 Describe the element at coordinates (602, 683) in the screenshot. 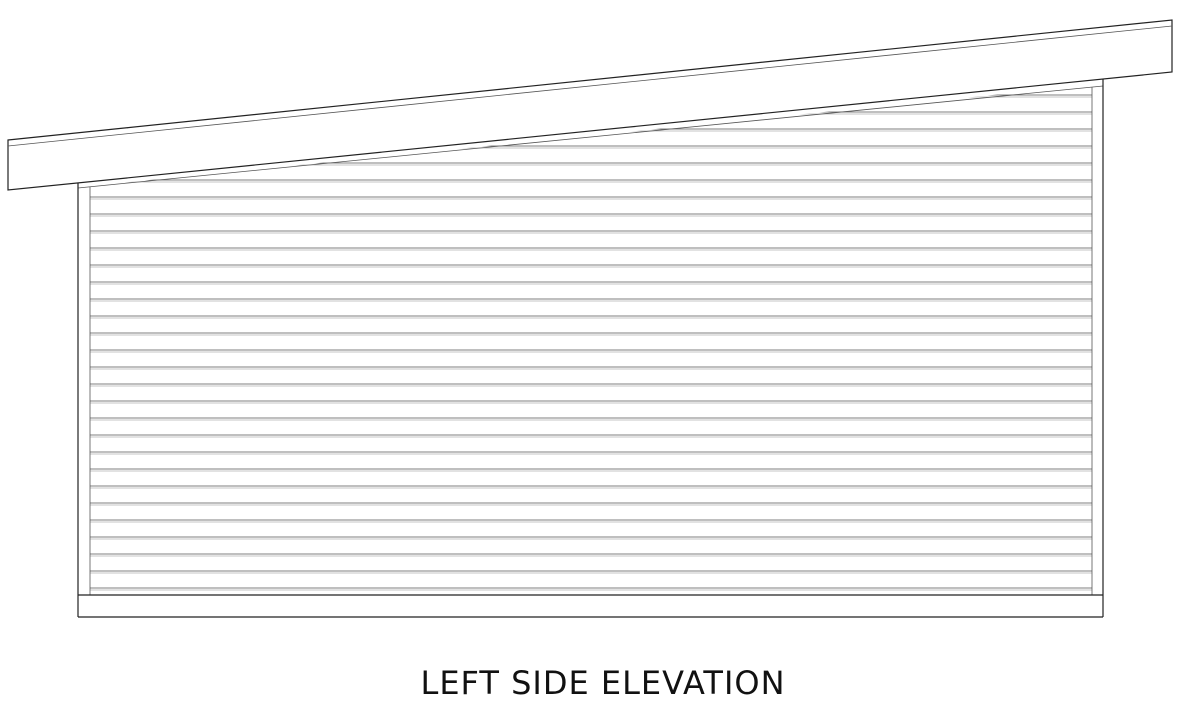

I see `drawing-caption: LEFT SIDE ELEVATION` at that location.